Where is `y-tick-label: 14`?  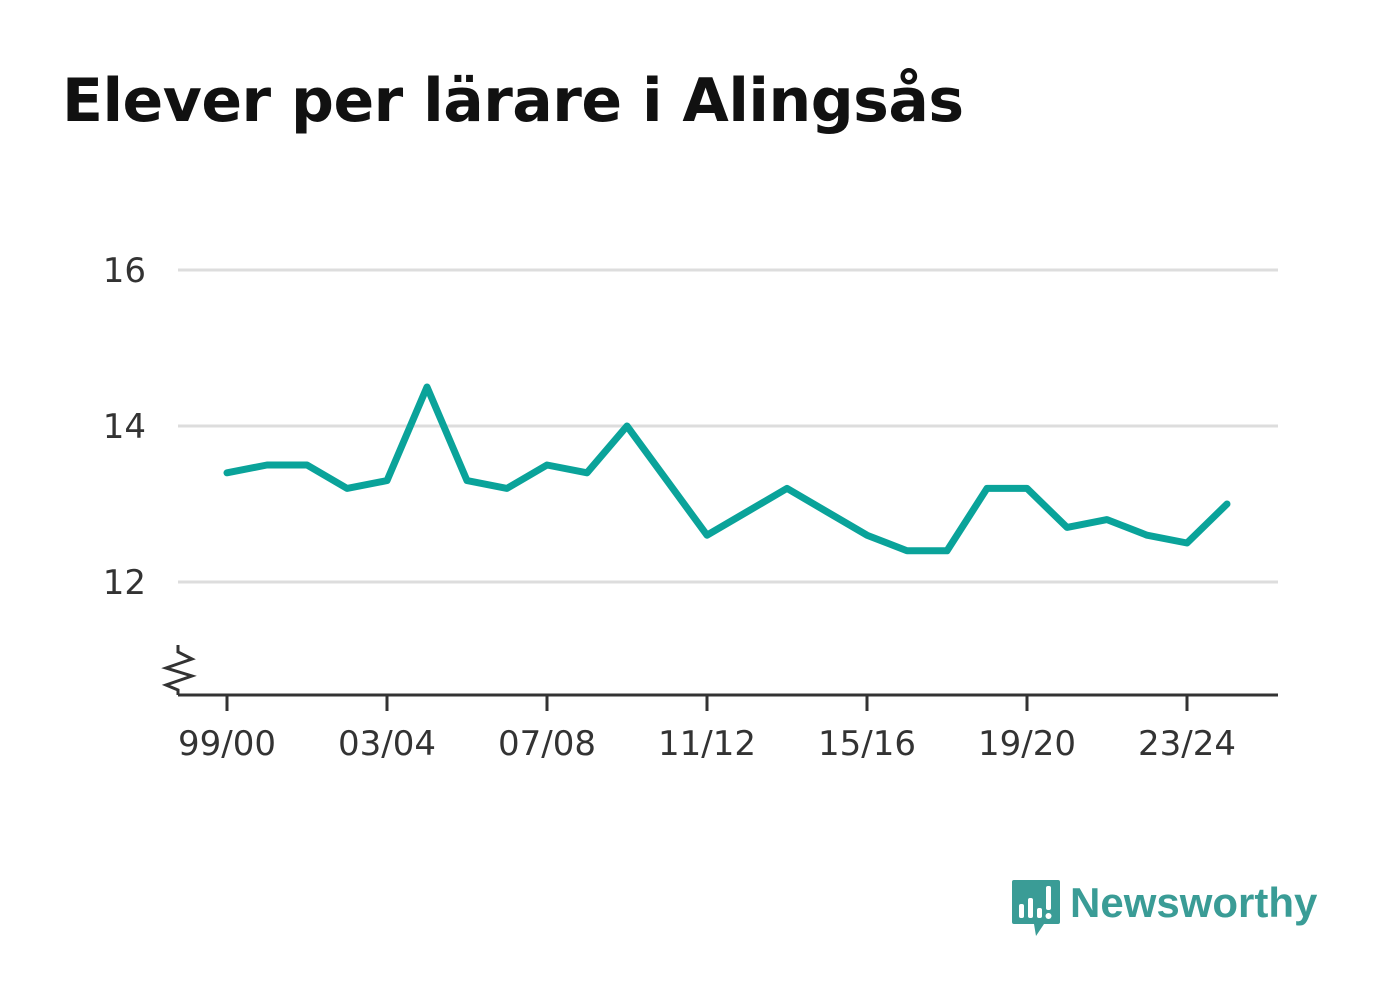
y-tick-label: 14 is located at coordinates (124, 427).